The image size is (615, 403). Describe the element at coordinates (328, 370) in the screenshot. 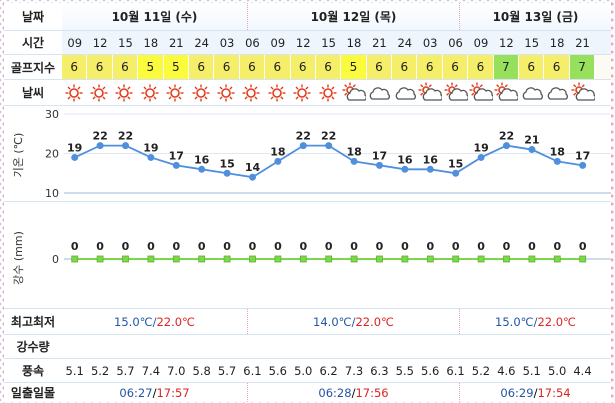

I see `wind-cell: 6.2` at that location.